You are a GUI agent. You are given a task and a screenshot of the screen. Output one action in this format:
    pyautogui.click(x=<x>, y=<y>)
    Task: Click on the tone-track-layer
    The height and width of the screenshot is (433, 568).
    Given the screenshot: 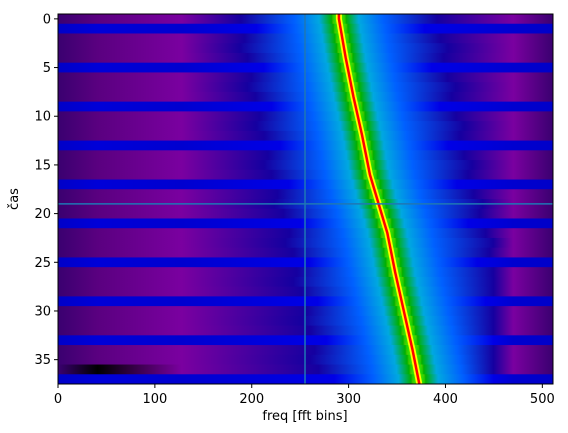 What is the action you would take?
    pyautogui.click(x=379, y=199)
    